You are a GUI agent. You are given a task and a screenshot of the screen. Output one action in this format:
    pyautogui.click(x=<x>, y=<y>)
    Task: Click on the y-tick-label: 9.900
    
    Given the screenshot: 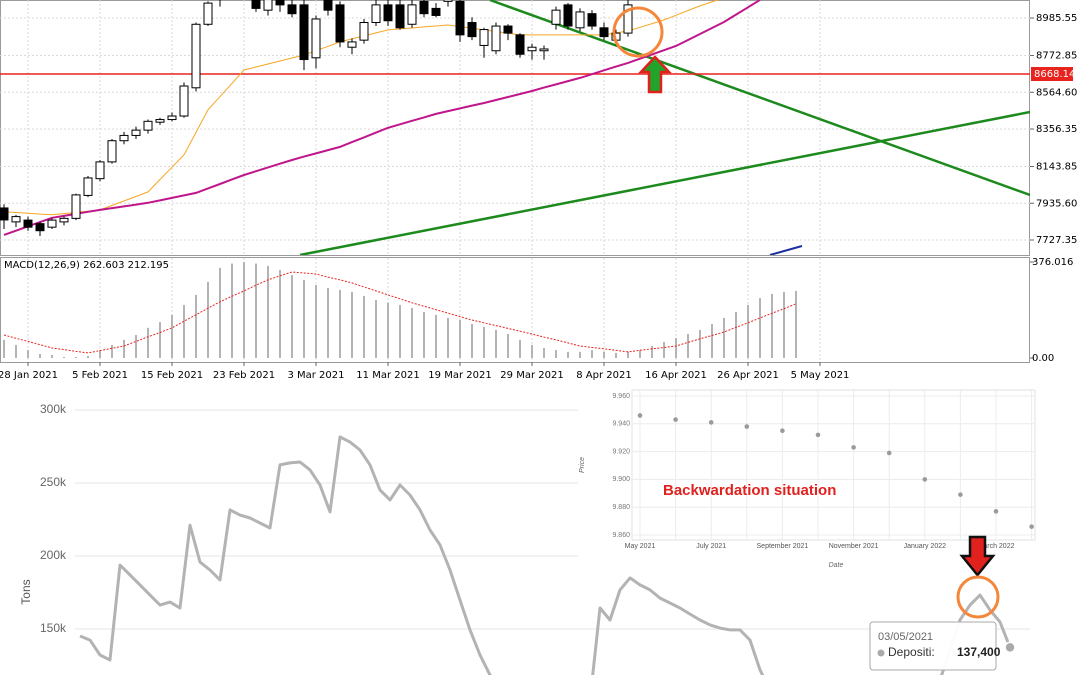 What is the action you would take?
    pyautogui.click(x=621, y=479)
    